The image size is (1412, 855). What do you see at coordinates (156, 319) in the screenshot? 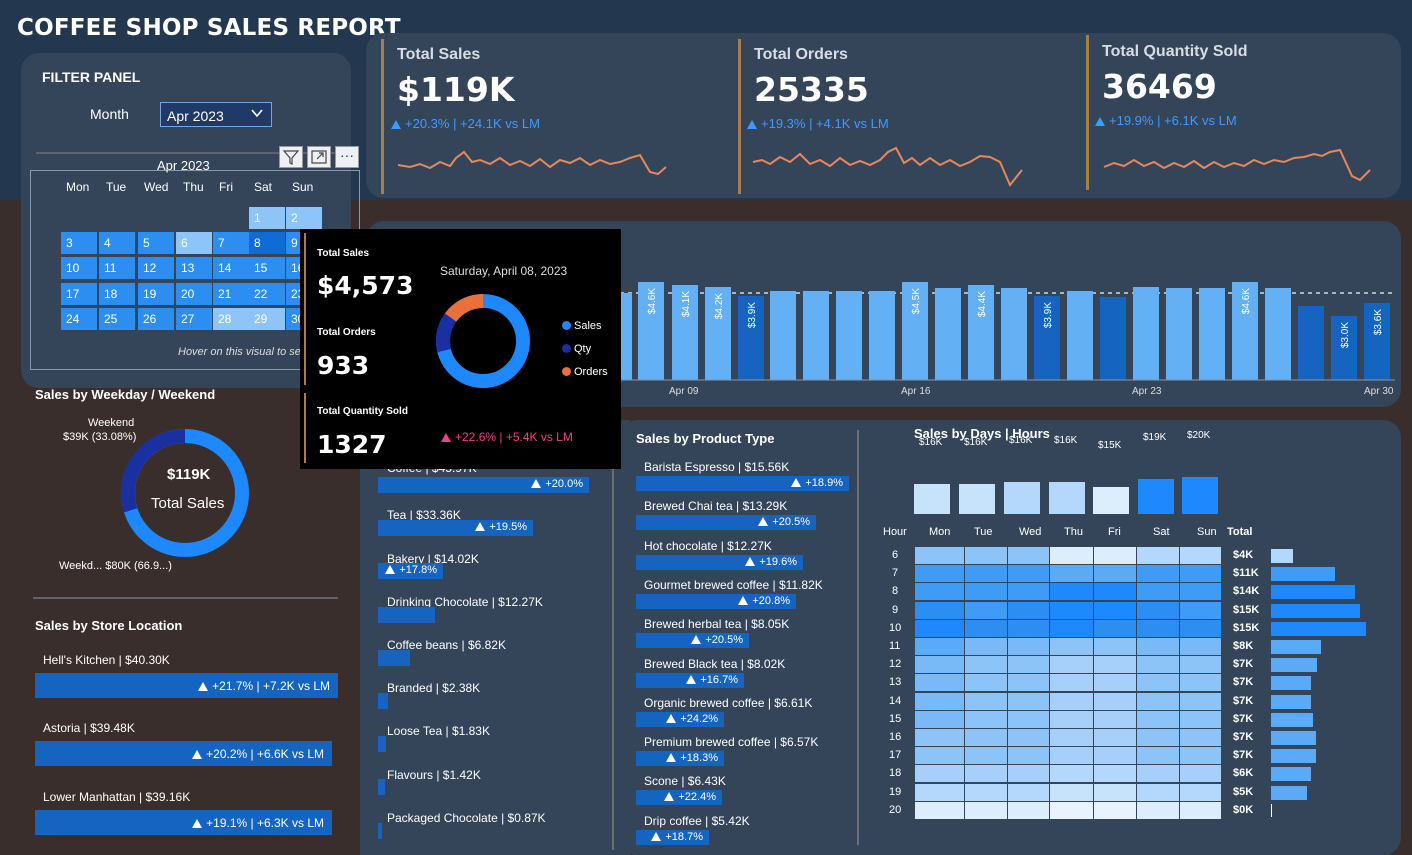
I see `calendar-day: 26` at bounding box center [156, 319].